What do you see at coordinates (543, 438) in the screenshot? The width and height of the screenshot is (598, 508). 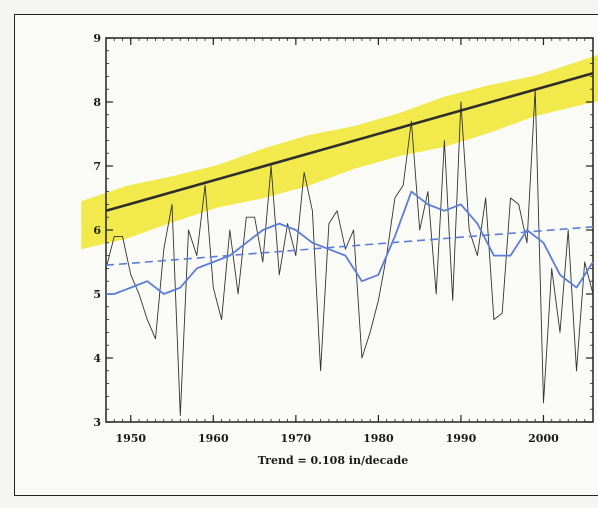 I see `x-tick-label: 2000` at bounding box center [543, 438].